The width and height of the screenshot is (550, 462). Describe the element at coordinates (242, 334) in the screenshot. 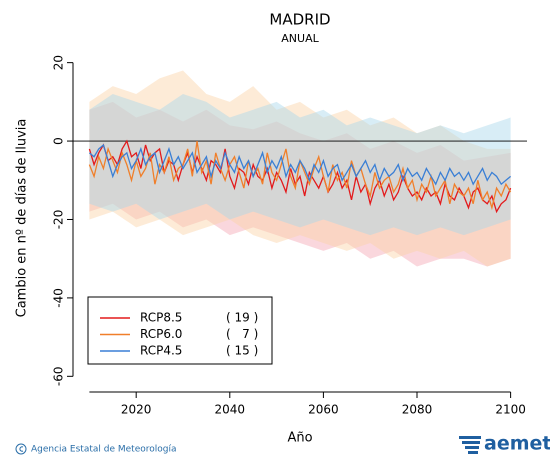

I see `legend-members: ( 7 )` at that location.